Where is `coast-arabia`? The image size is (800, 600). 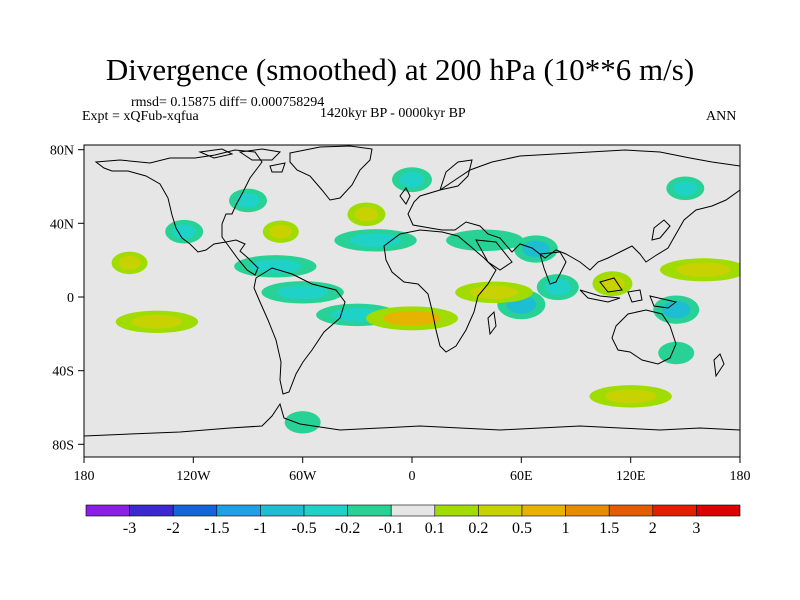 coast-arabia is located at coordinates (494, 255).